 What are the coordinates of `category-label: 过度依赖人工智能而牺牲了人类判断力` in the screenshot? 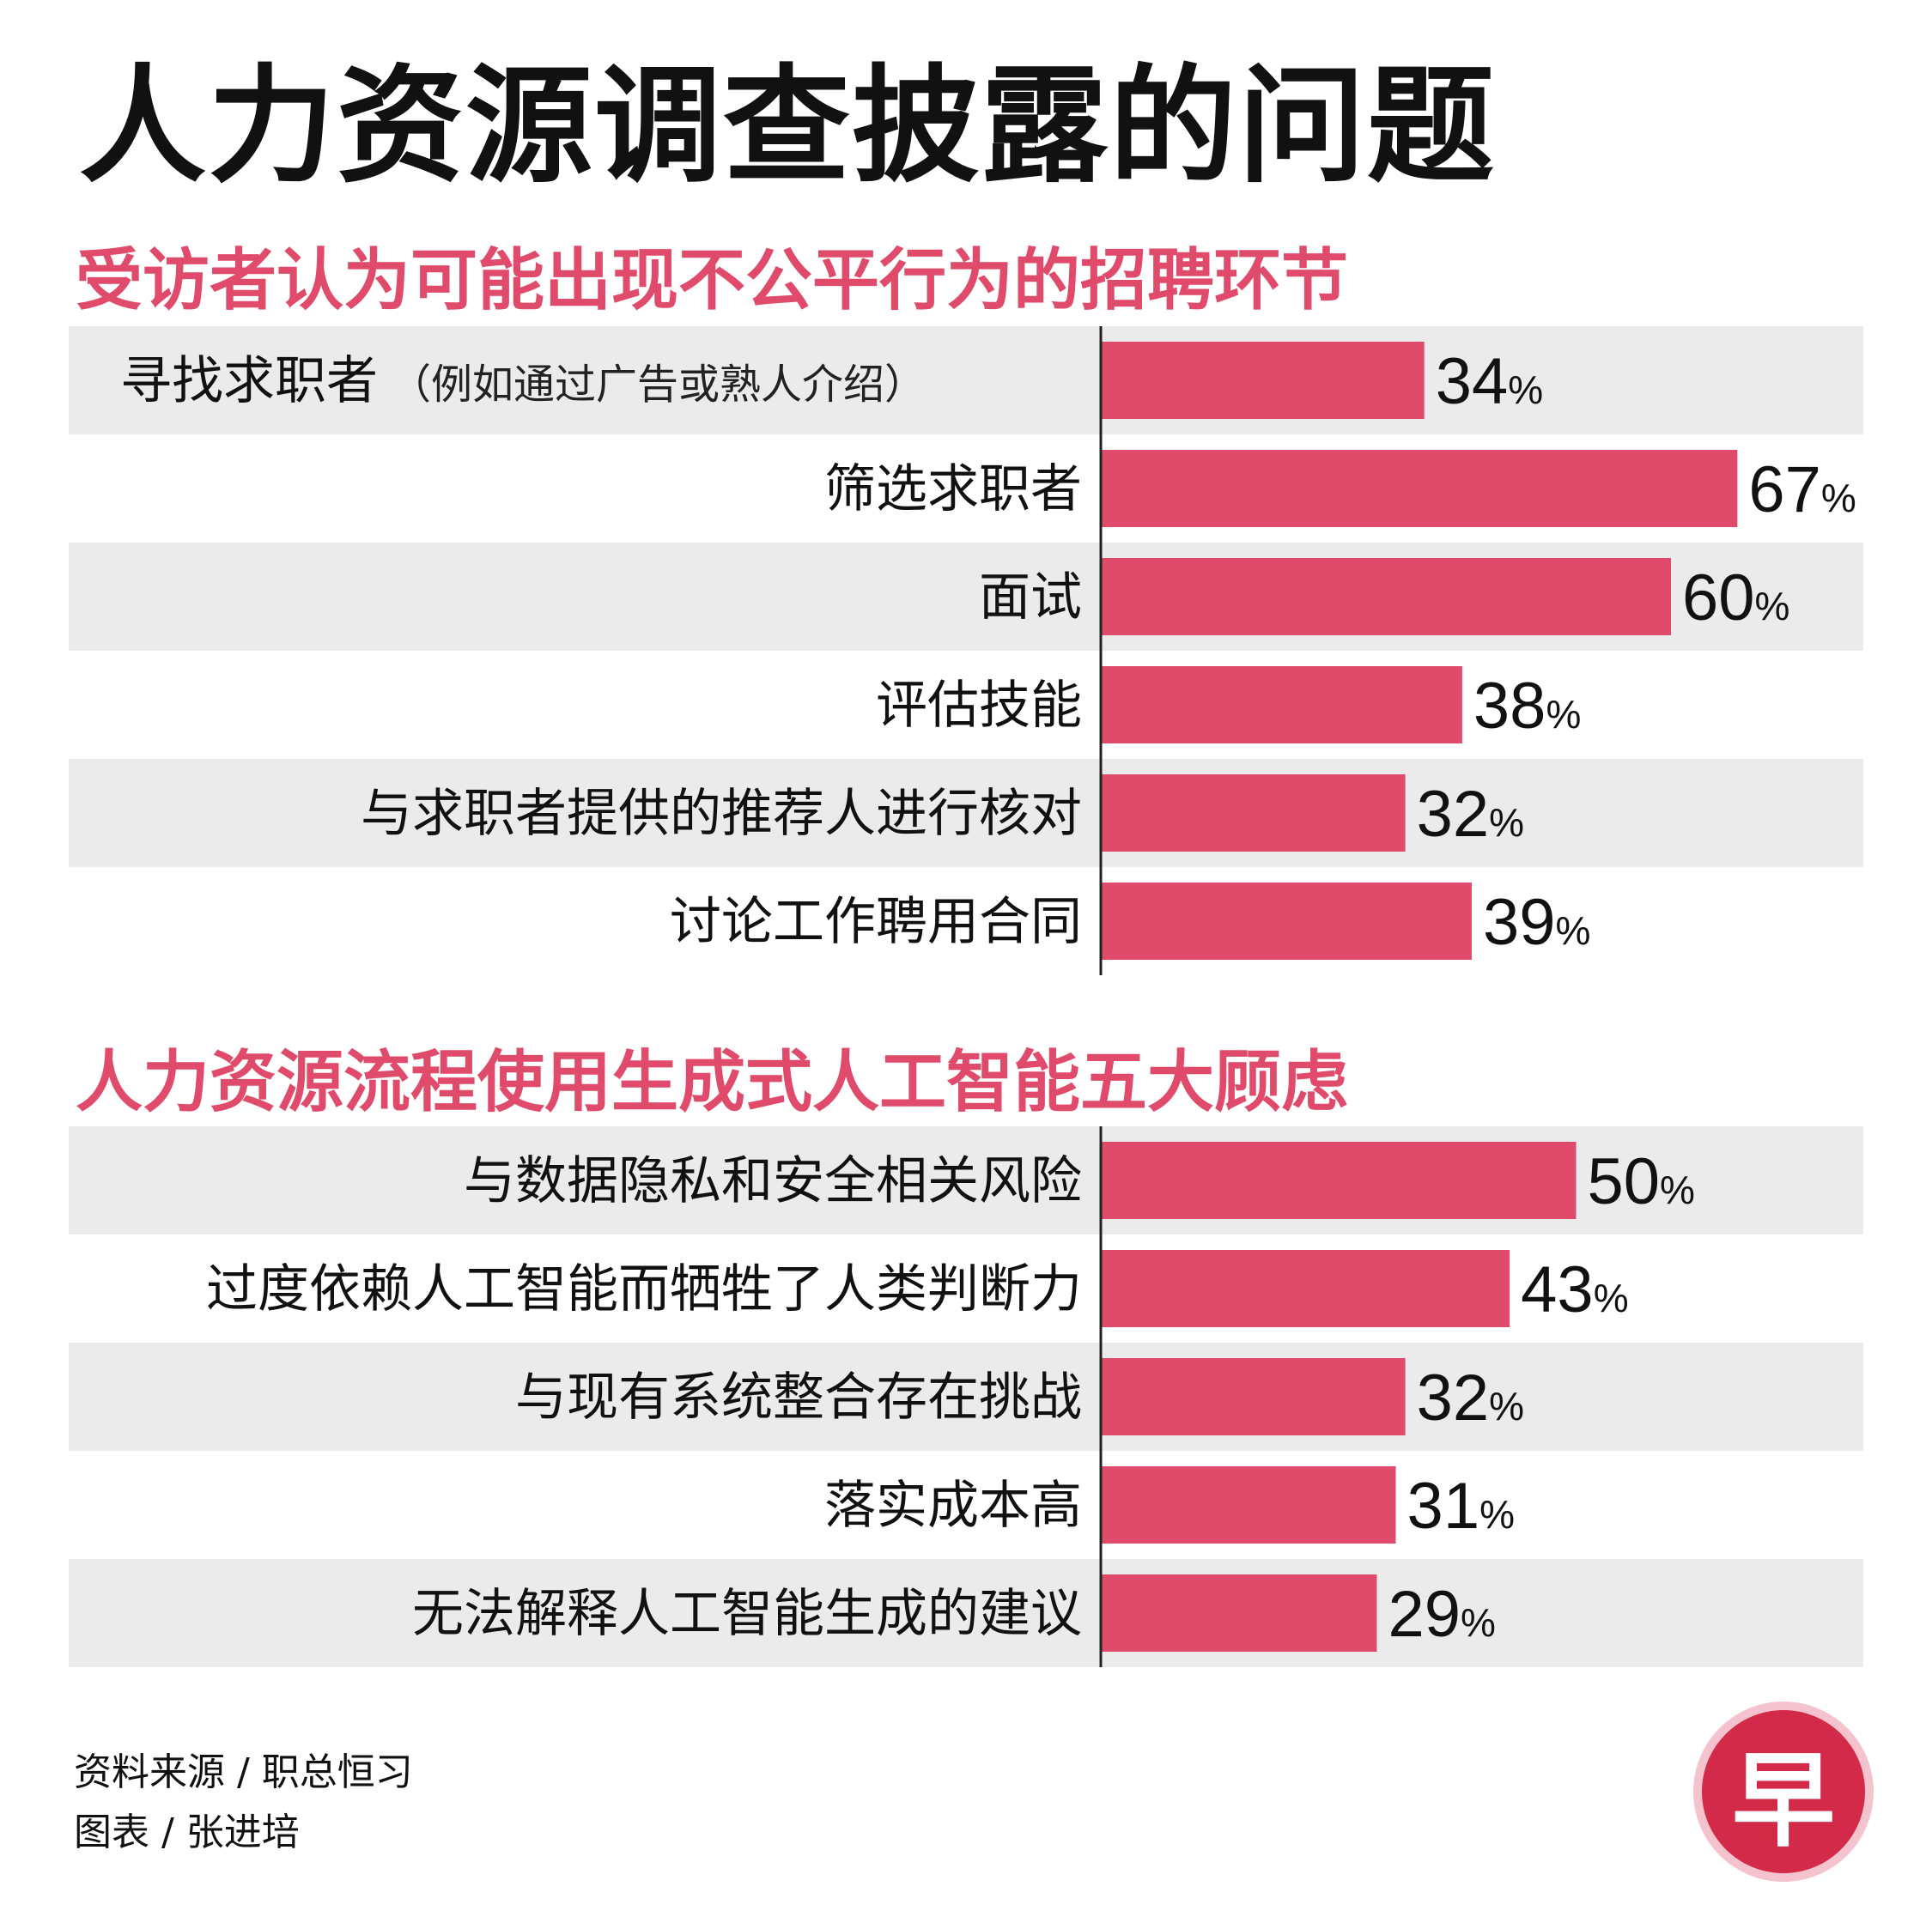 It's located at (644, 1289).